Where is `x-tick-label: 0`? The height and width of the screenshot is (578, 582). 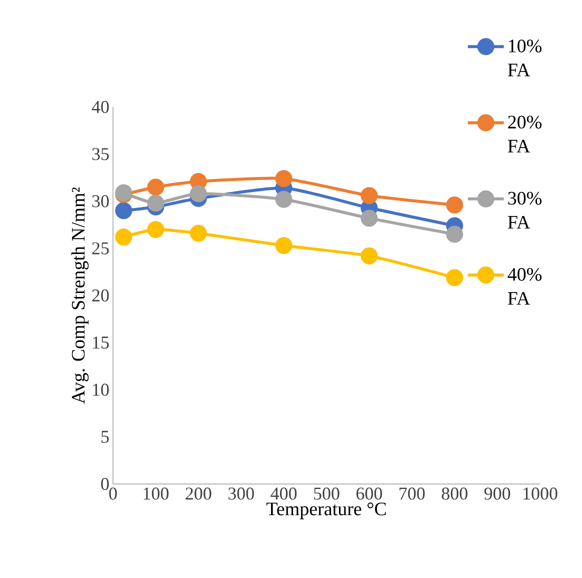
x-tick-label: 0 is located at coordinates (113, 494).